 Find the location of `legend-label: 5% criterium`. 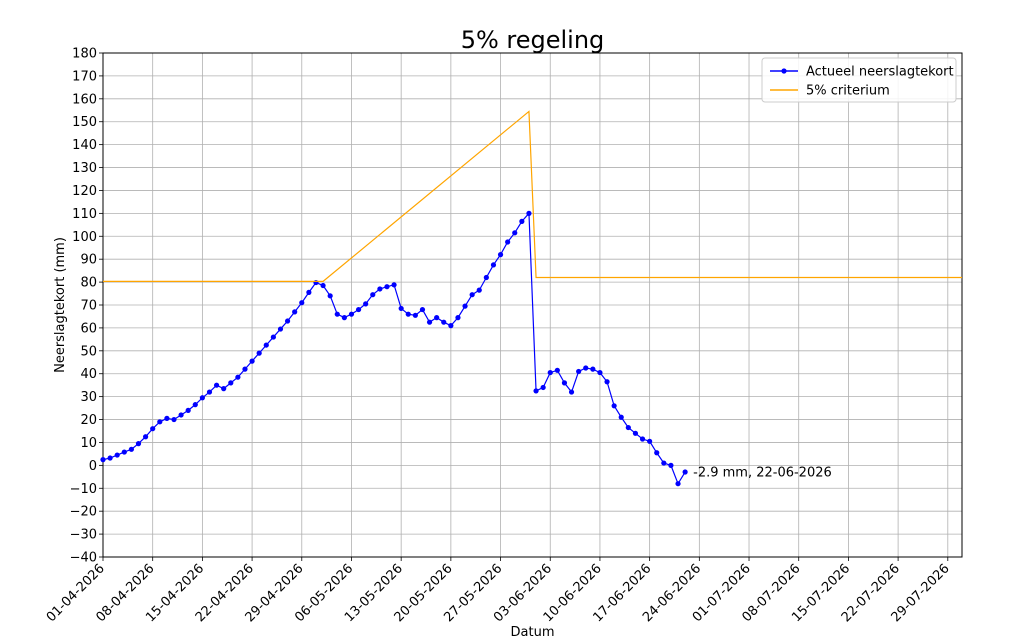

legend-label: 5% criterium is located at coordinates (848, 91).